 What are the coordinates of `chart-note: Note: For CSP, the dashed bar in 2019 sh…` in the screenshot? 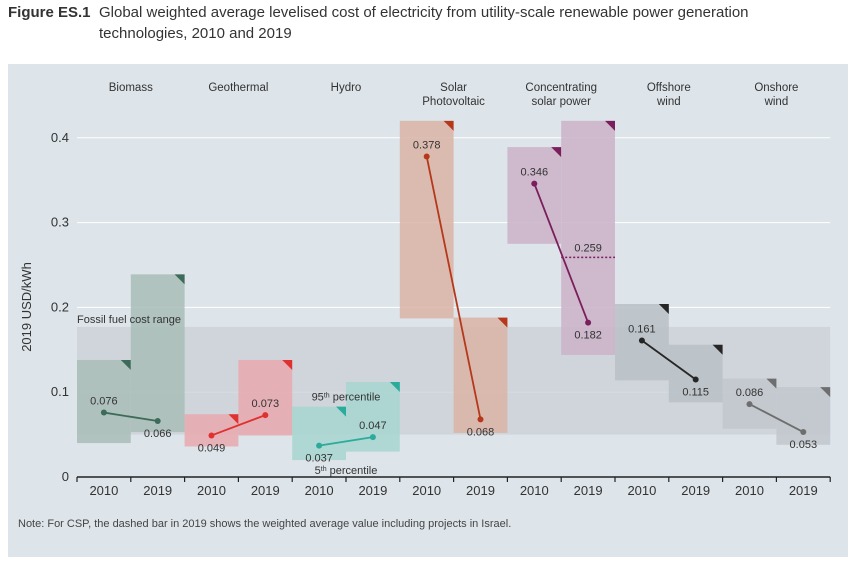 It's located at (265, 524).